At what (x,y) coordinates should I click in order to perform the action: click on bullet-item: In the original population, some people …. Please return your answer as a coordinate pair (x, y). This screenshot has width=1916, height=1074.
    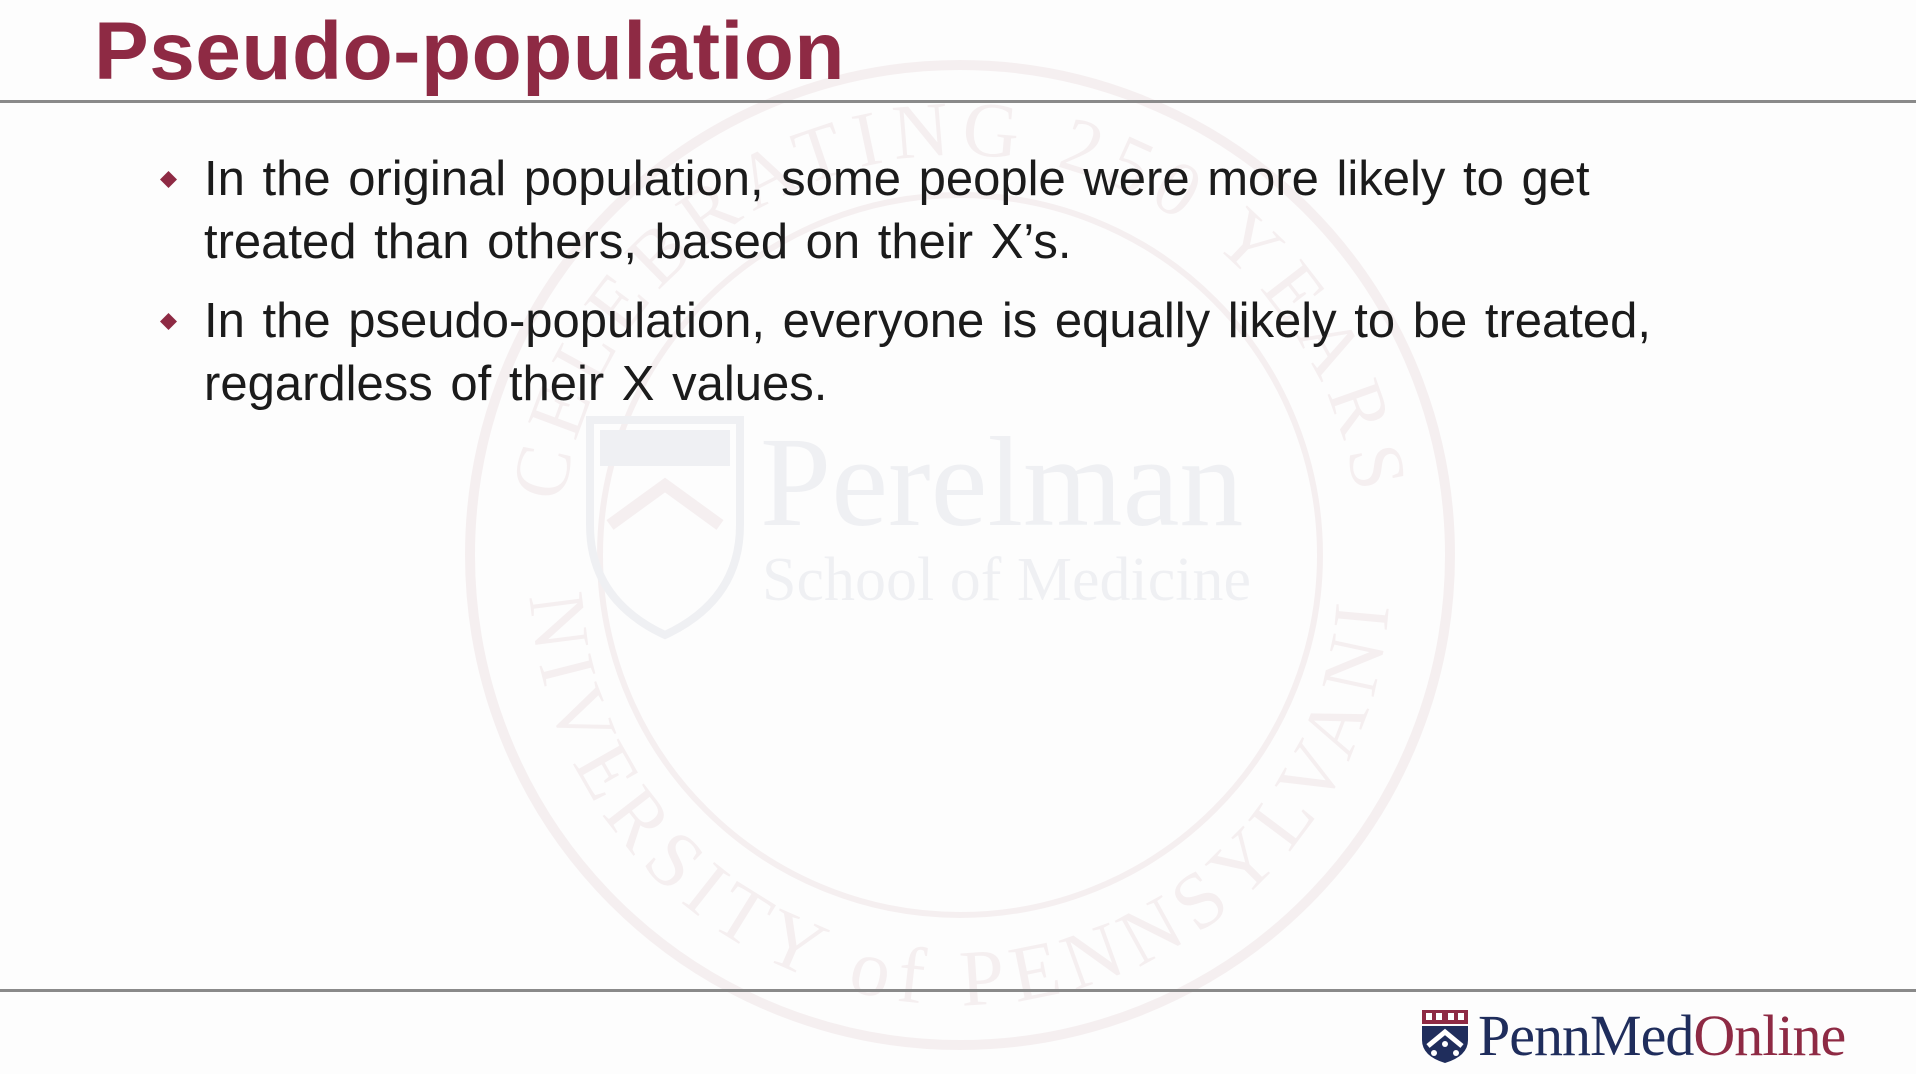
    Looking at the image, I should click on (950, 211).